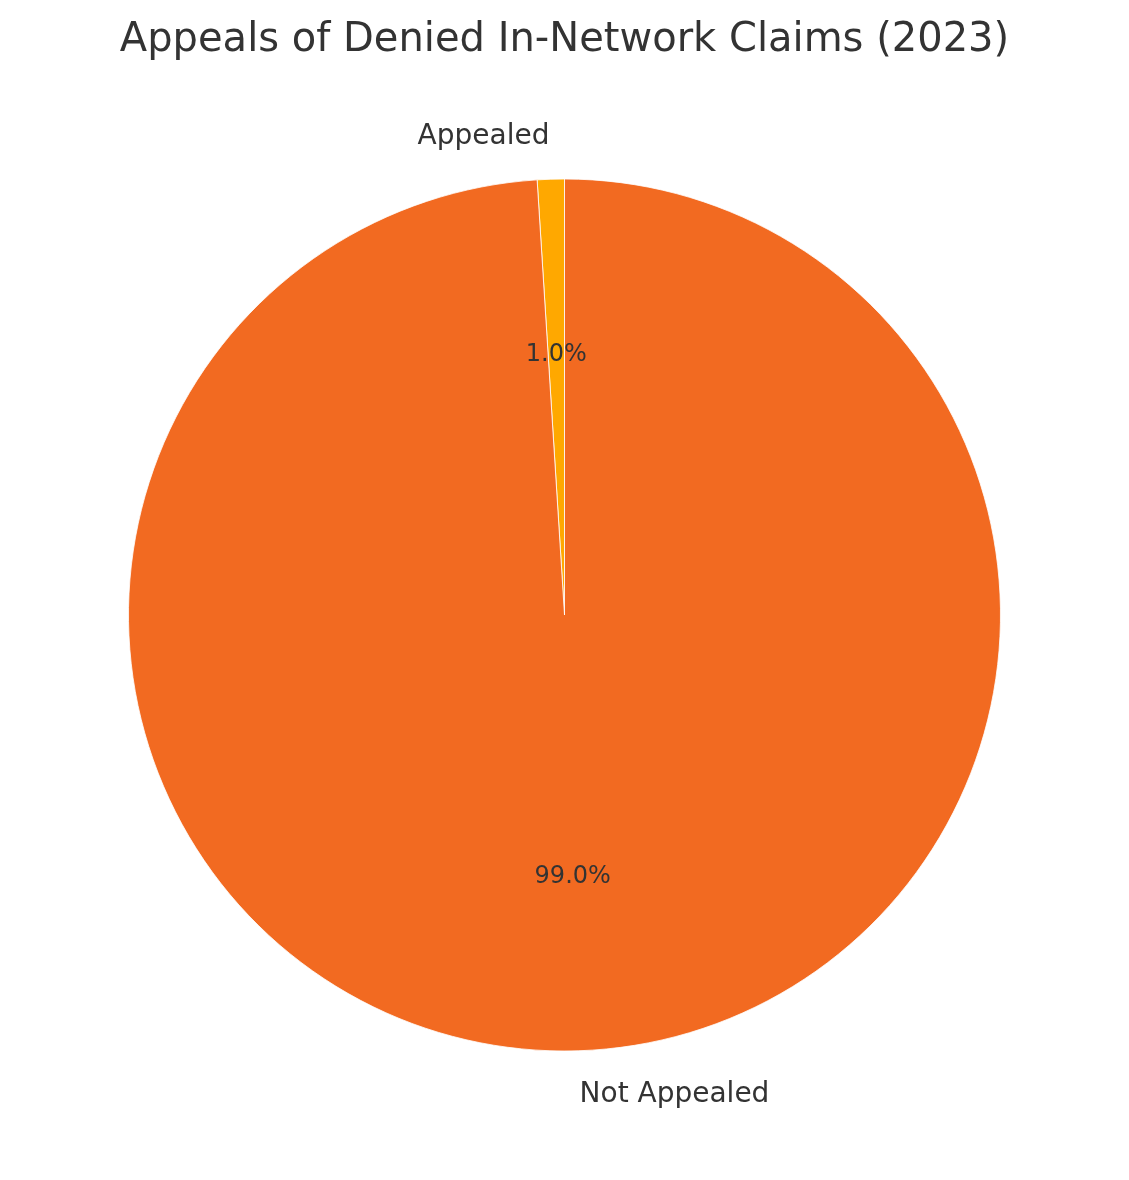  I want to click on slice-label: Appealed, so click(483, 134).